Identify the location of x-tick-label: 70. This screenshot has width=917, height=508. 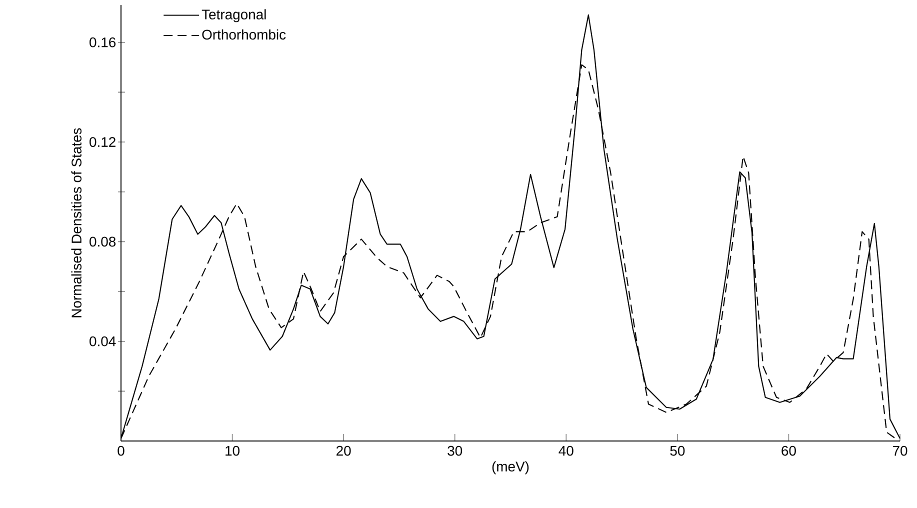
(900, 451).